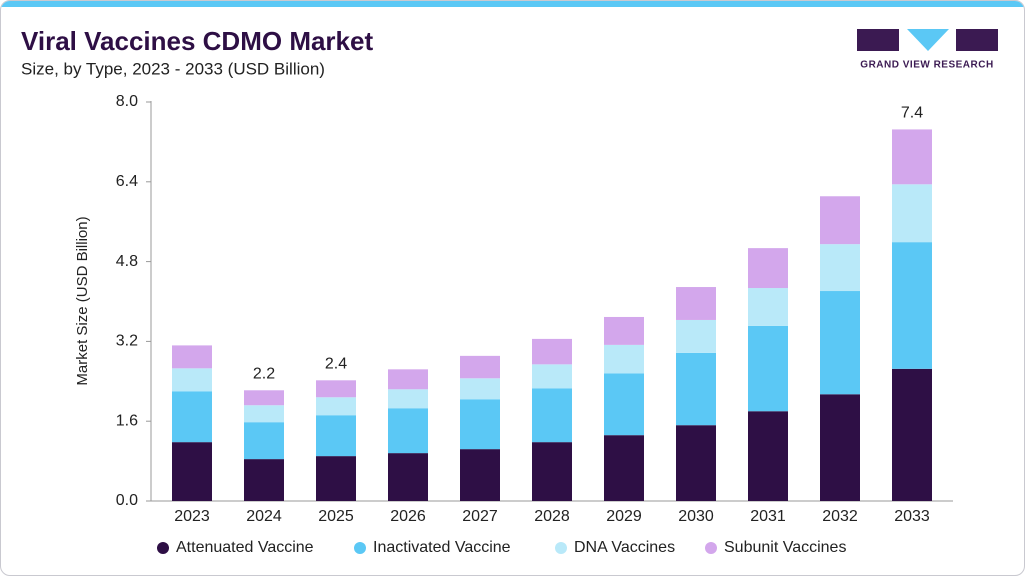  Describe the element at coordinates (408, 516) in the screenshot. I see `x-tick-label: 2026` at that location.